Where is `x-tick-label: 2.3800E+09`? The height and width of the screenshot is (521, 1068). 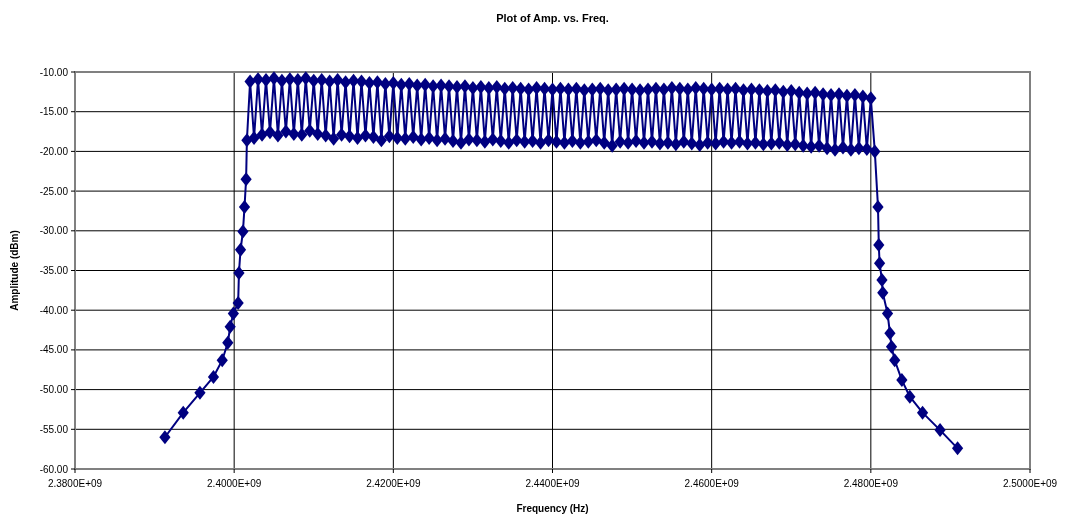 x-tick-label: 2.3800E+09 is located at coordinates (75, 483).